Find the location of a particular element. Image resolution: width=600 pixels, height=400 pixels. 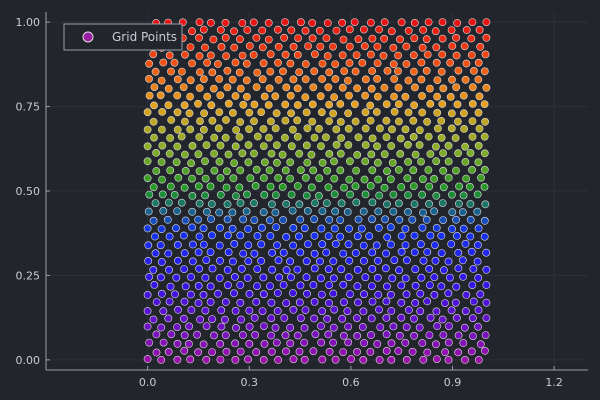

y-tick-label: 0.25 is located at coordinates (28, 275).